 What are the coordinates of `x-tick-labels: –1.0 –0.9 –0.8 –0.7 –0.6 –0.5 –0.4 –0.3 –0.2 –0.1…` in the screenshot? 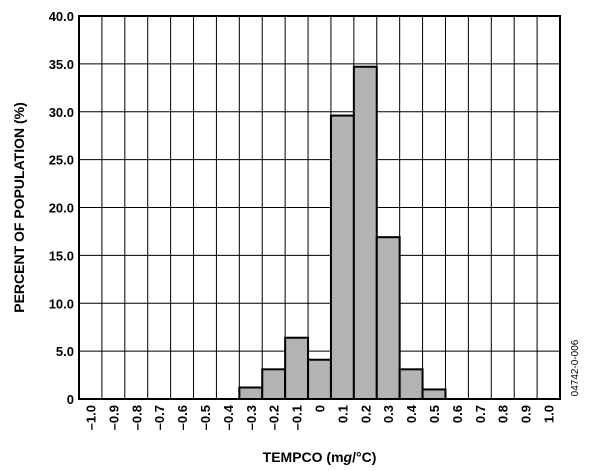 It's located at (319, 417).